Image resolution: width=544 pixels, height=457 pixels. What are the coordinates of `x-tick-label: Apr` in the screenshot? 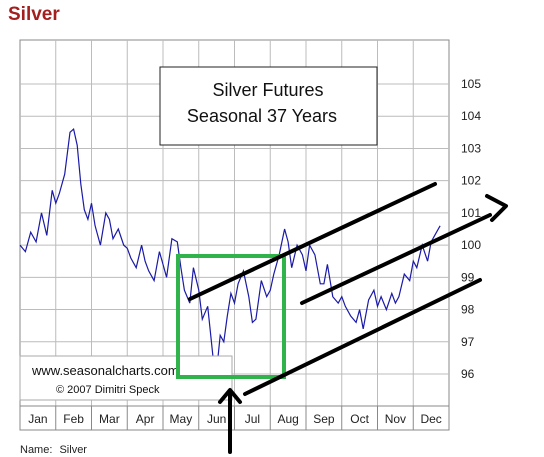 It's located at (145, 419).